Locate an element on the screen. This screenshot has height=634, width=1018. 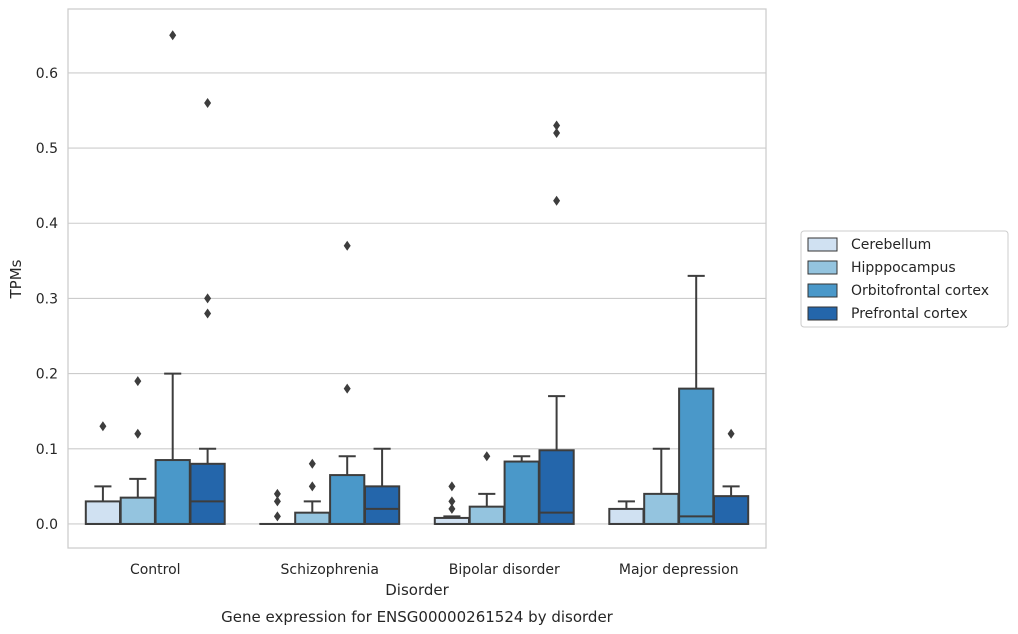
y-tick-labels: 0.0 0.1 0.2 0.3 0.4 0.5 0.6 is located at coordinates (47, 299).